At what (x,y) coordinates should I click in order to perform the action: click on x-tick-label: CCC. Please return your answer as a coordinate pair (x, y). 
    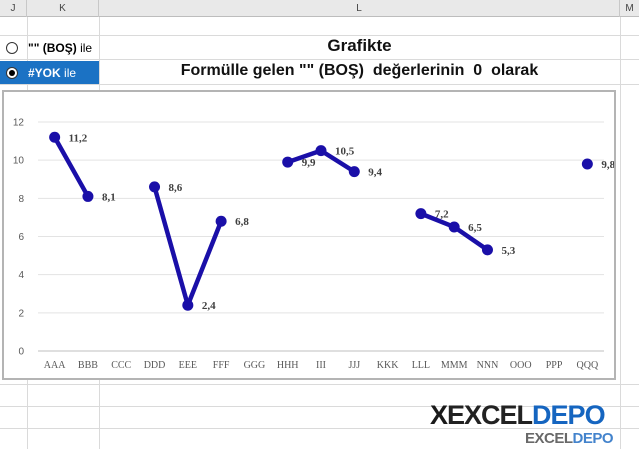
    Looking at the image, I should click on (121, 365).